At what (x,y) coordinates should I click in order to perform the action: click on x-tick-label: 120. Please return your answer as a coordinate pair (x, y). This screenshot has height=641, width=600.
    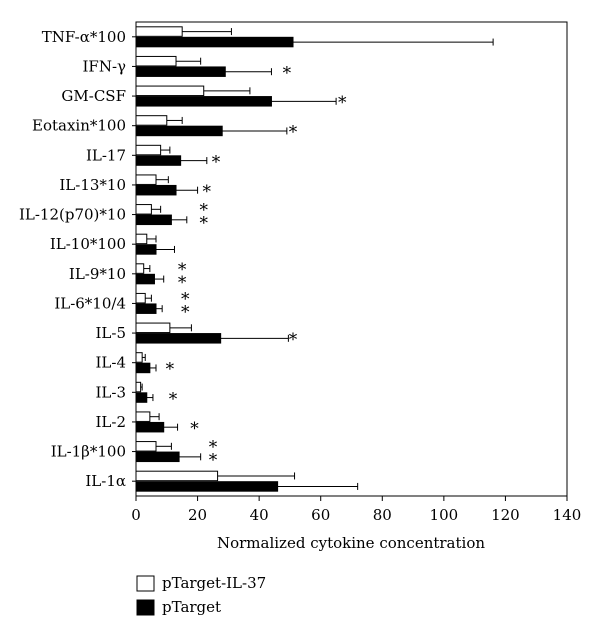
    Looking at the image, I should click on (505, 515).